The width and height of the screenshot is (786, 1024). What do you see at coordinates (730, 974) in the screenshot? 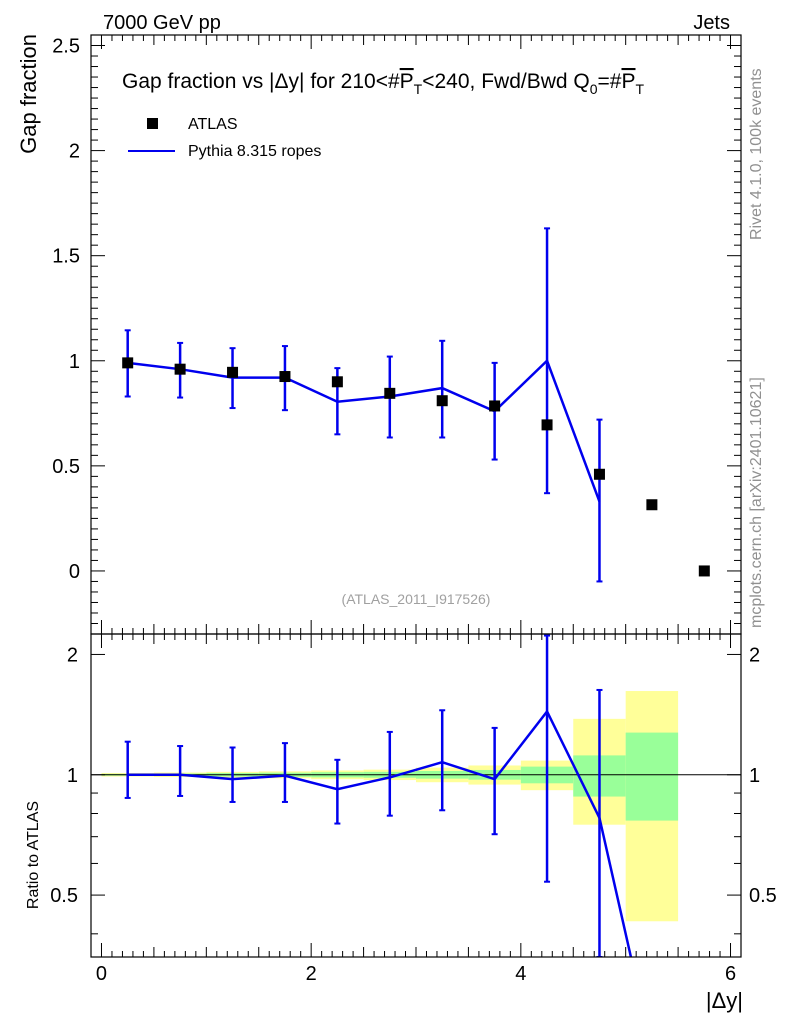
I see `x-tick-label: 6` at bounding box center [730, 974].